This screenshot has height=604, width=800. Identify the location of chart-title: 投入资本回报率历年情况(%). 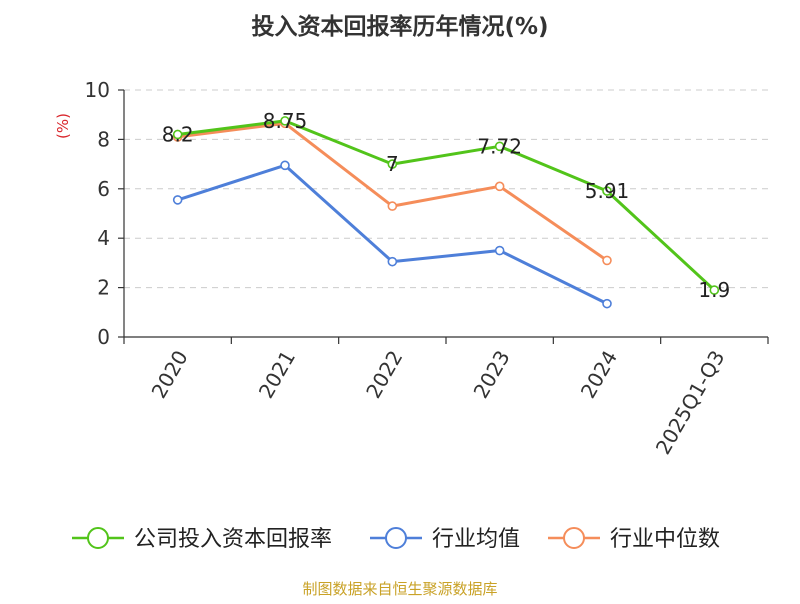
(399, 26).